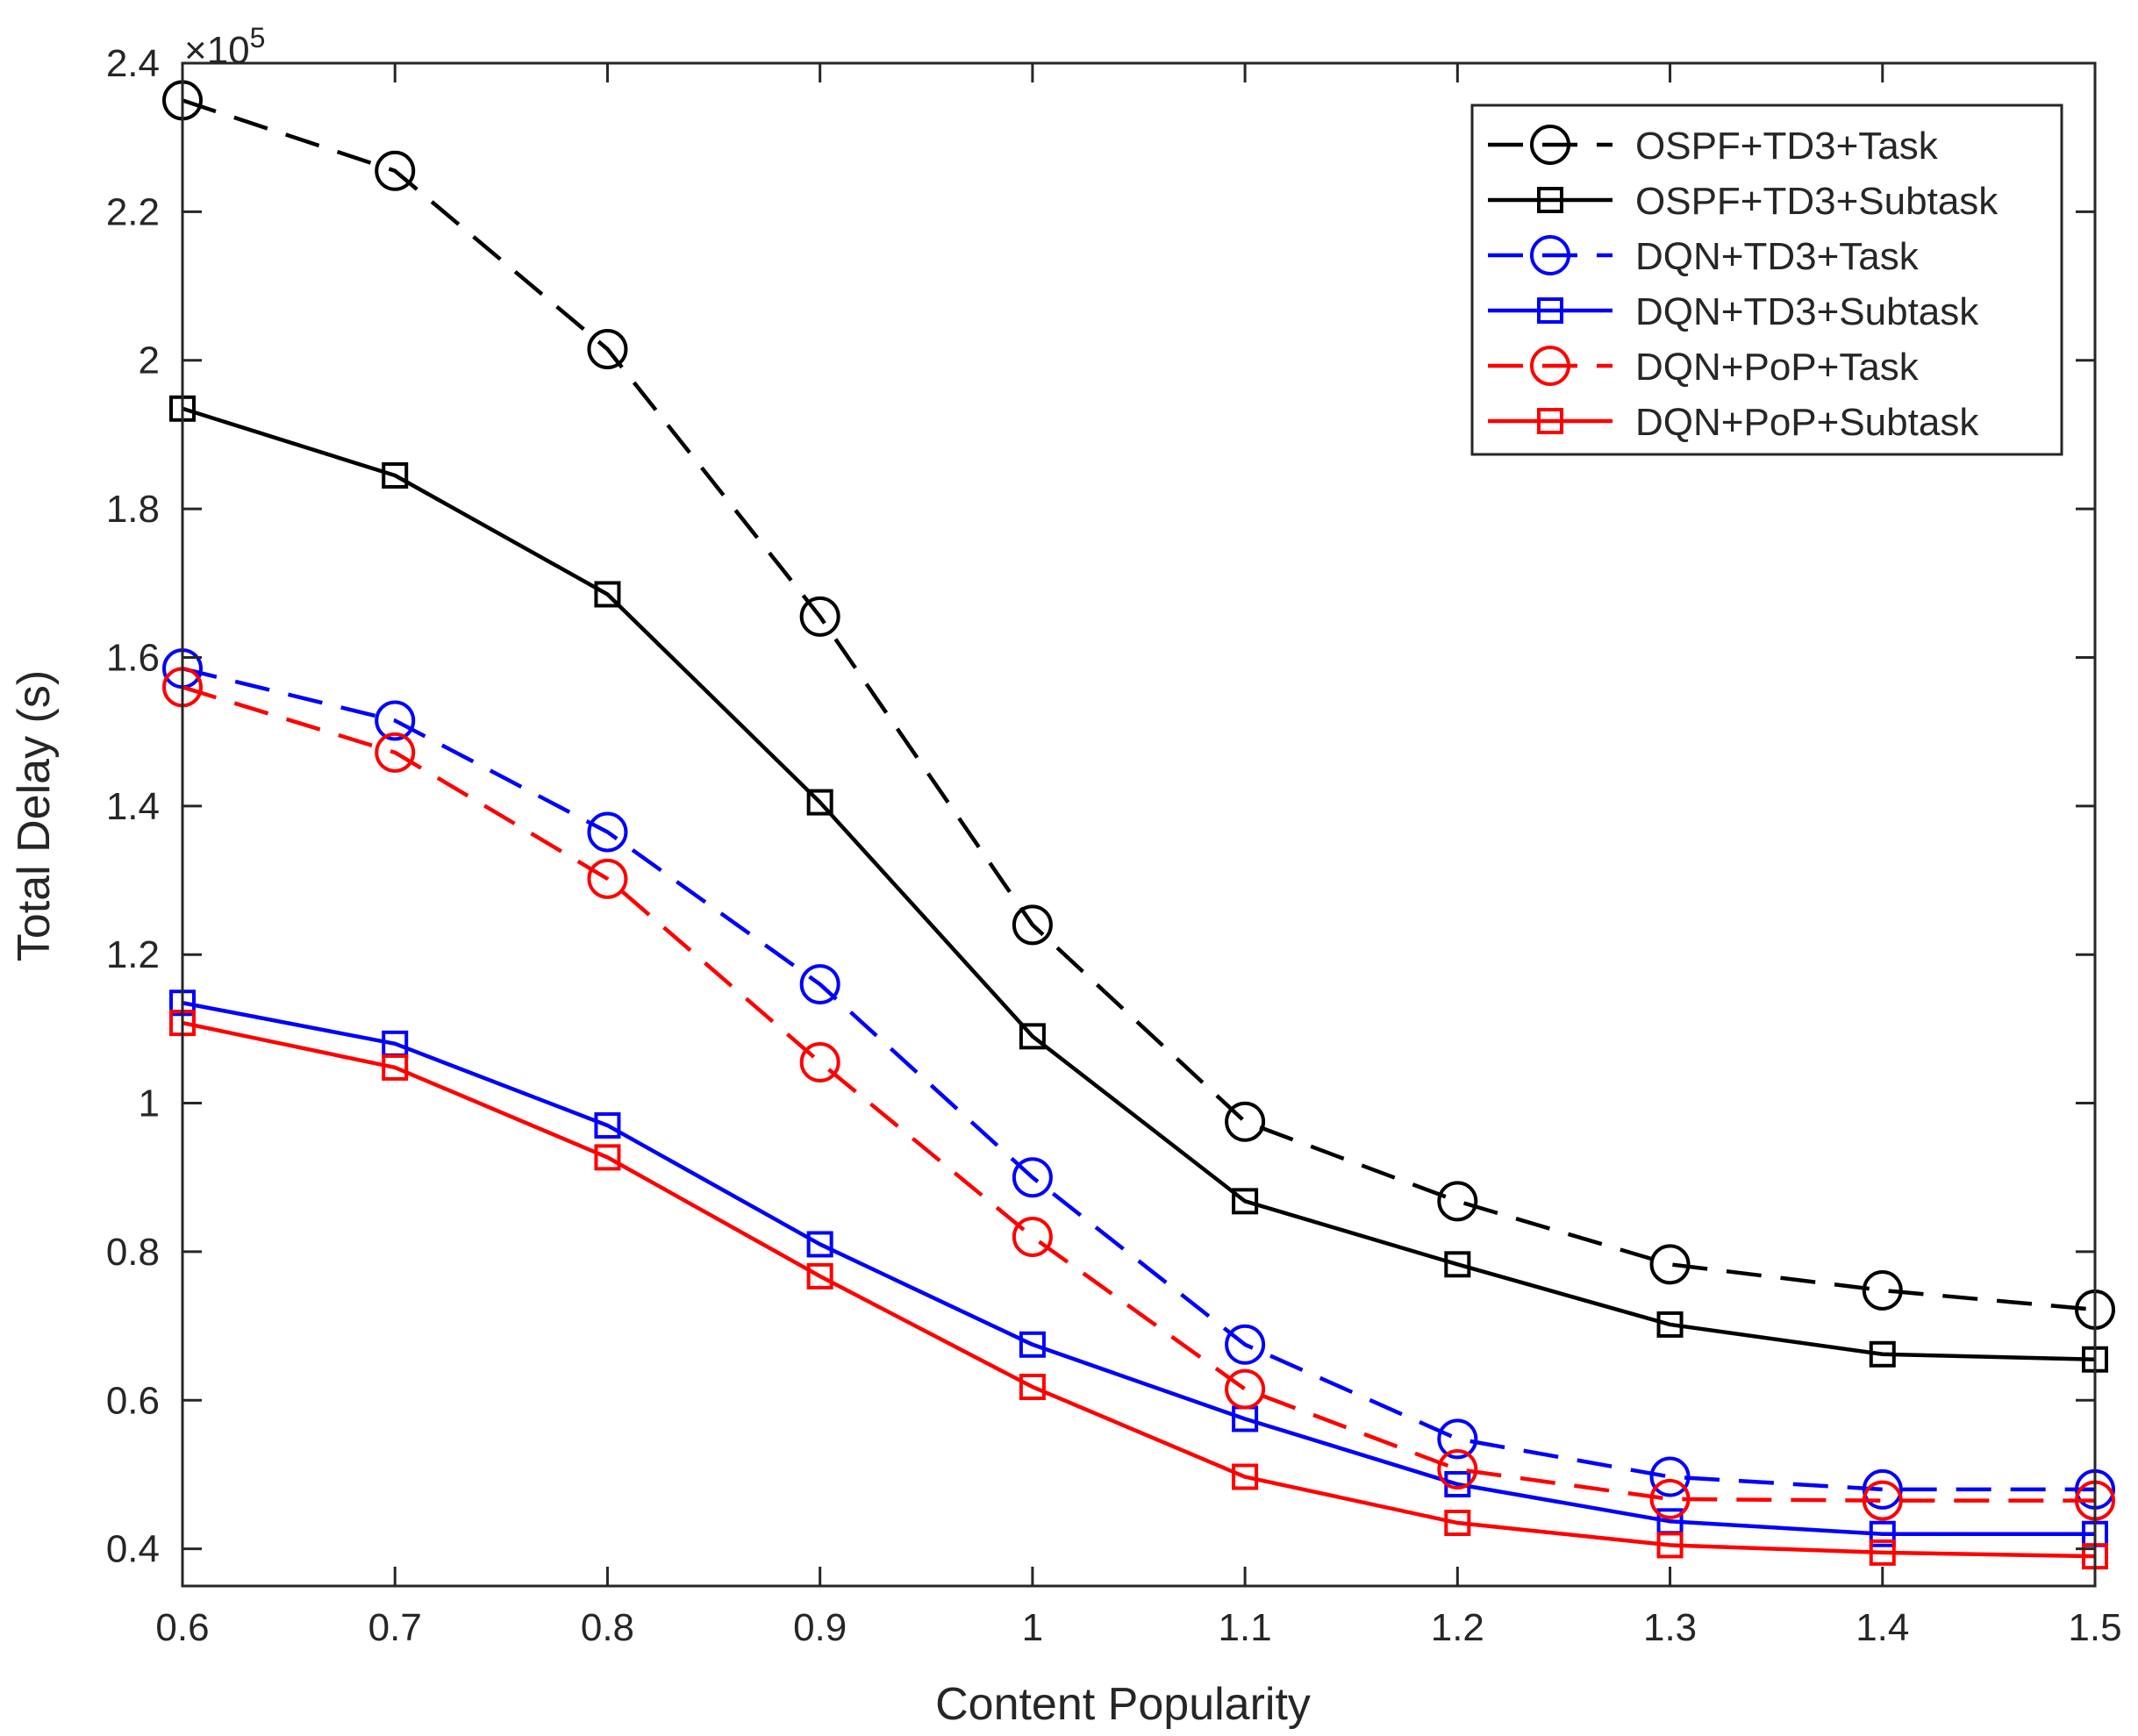 The image size is (2138, 1736). Describe the element at coordinates (133, 211) in the screenshot. I see `y-tick-label: 2.2` at that location.